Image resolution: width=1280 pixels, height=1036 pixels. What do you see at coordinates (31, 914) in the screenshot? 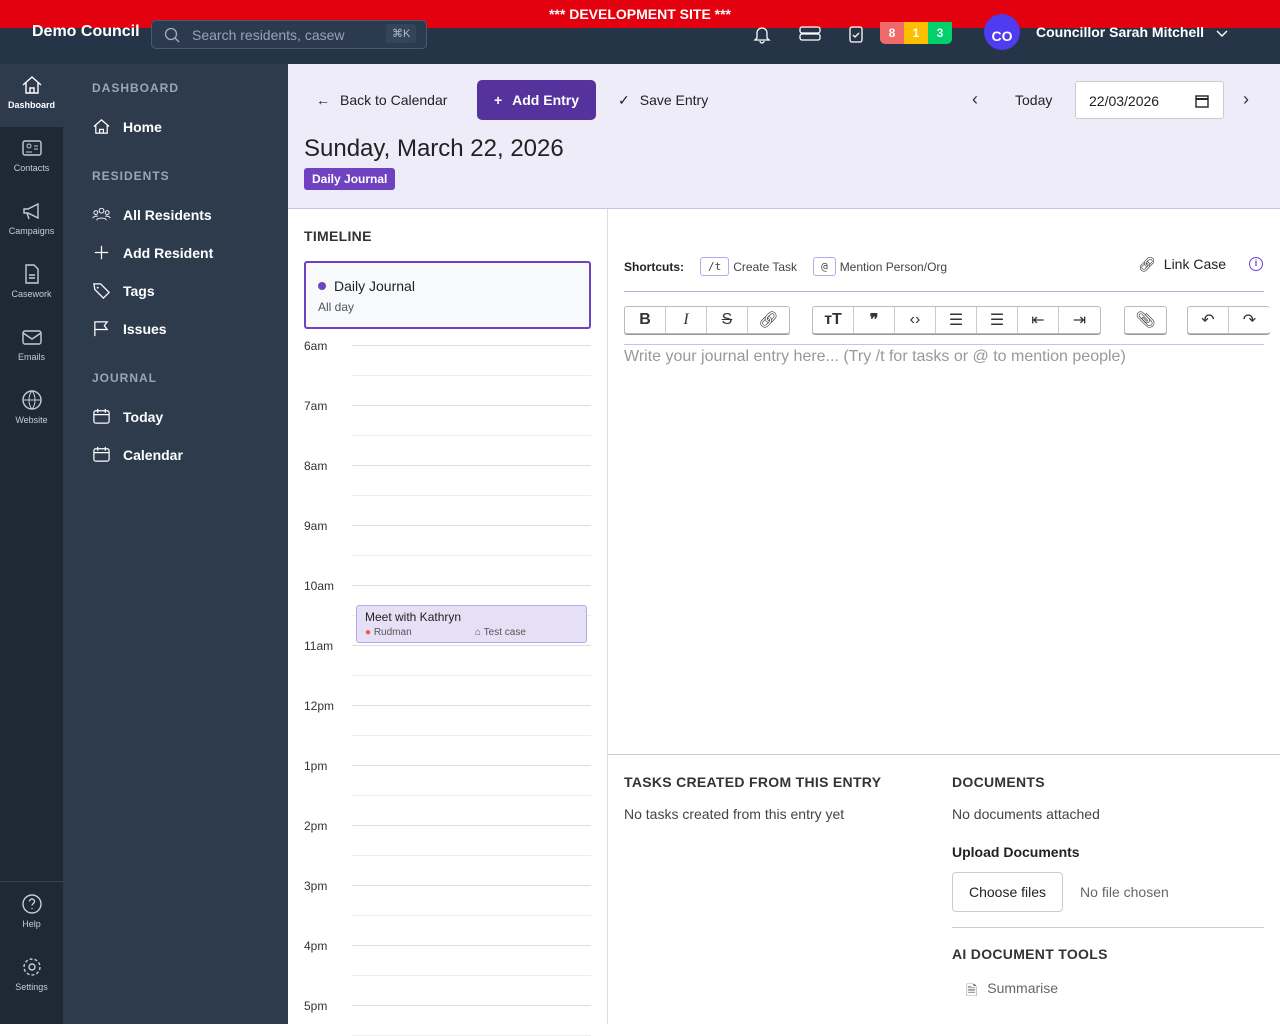
I see `rail-help: Help` at bounding box center [31, 914].